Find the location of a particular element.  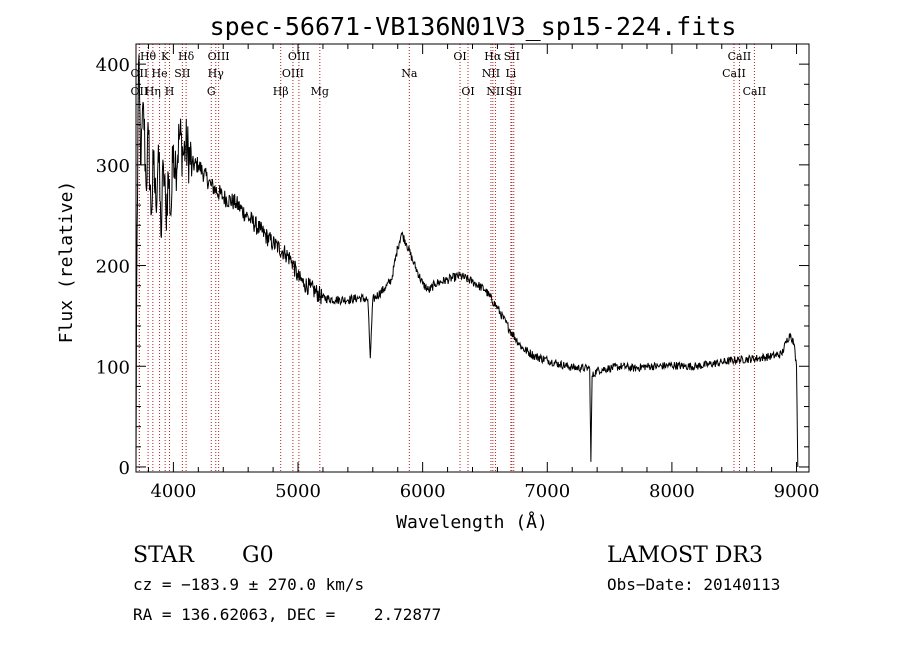

survey-name: LAMOST DR3 is located at coordinates (685, 555).